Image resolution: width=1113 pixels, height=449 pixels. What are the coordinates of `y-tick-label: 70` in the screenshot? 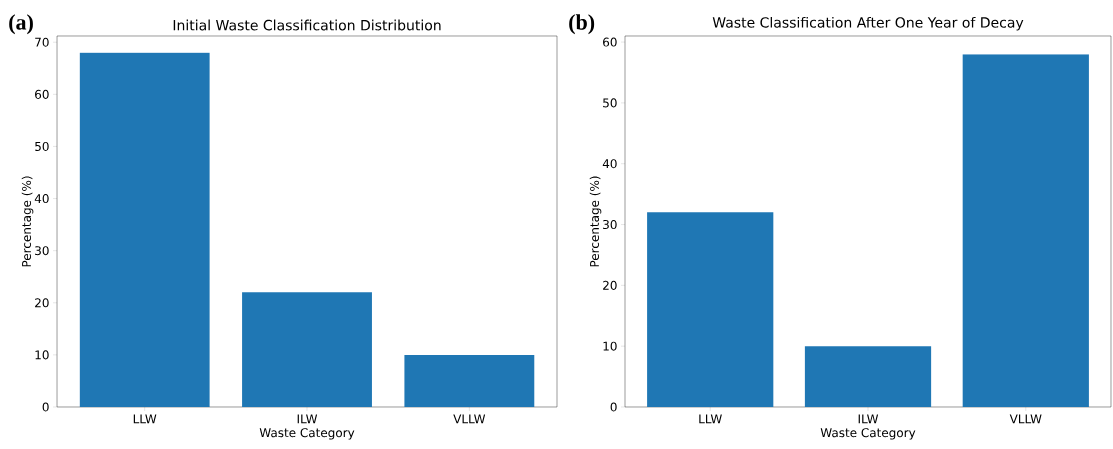 It's located at (42, 42).